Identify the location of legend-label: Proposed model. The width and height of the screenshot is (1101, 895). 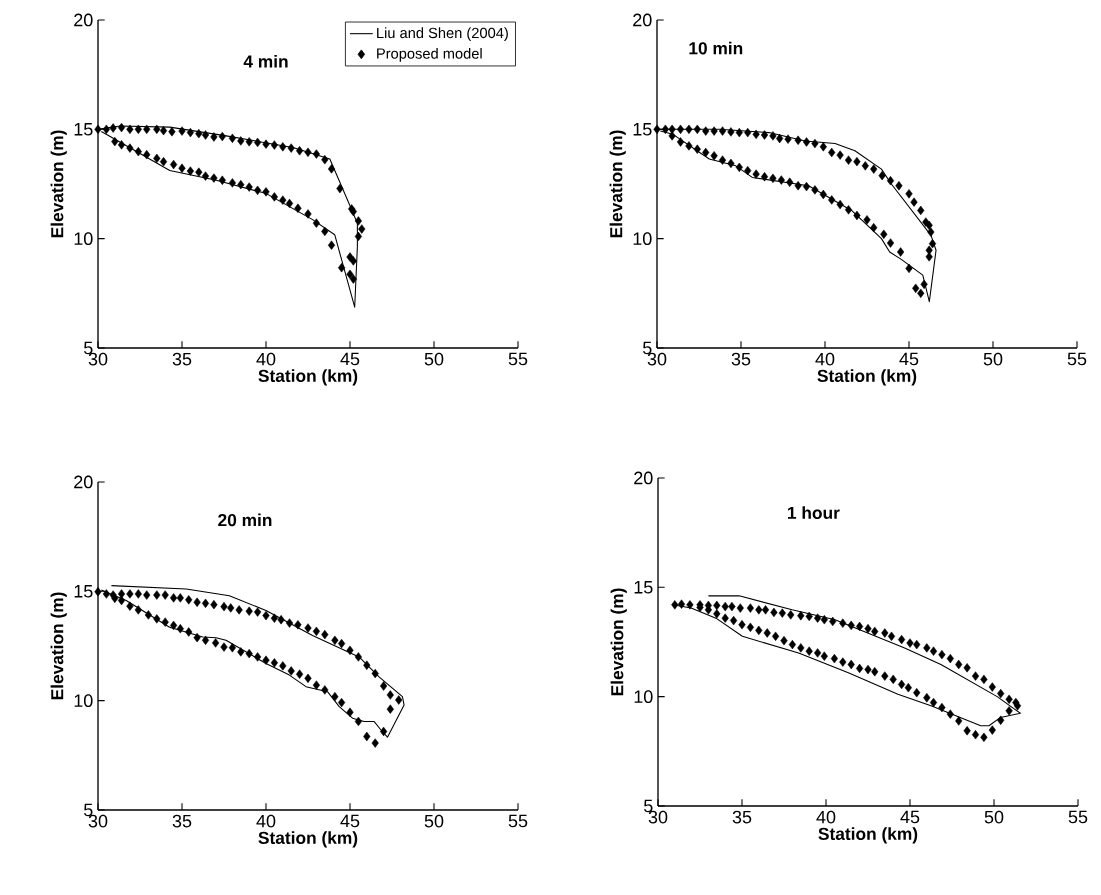
(429, 54).